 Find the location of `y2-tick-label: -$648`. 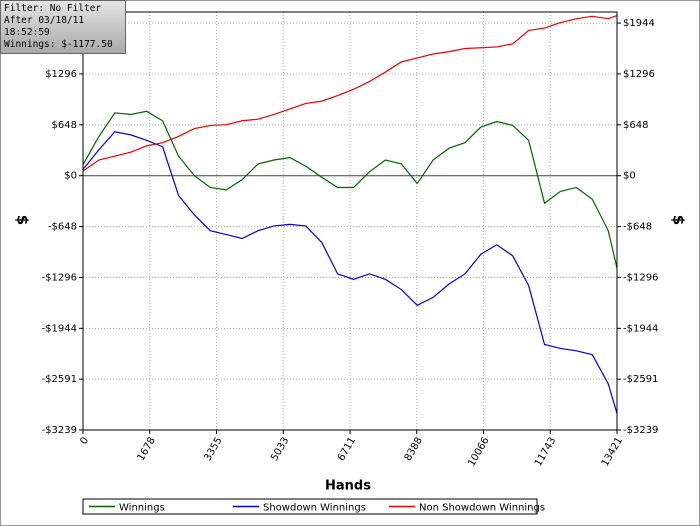

y2-tick-label: -$648 is located at coordinates (637, 227).